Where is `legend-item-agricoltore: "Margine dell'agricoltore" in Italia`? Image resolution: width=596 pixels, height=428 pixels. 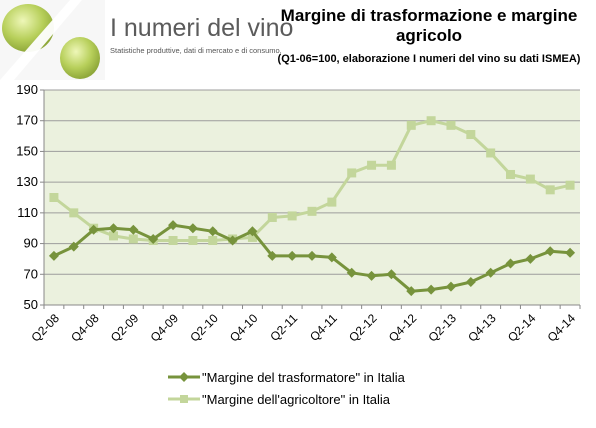 legend-item-agricoltore: "Margine dell'agricoltore" in Italia is located at coordinates (286, 399).